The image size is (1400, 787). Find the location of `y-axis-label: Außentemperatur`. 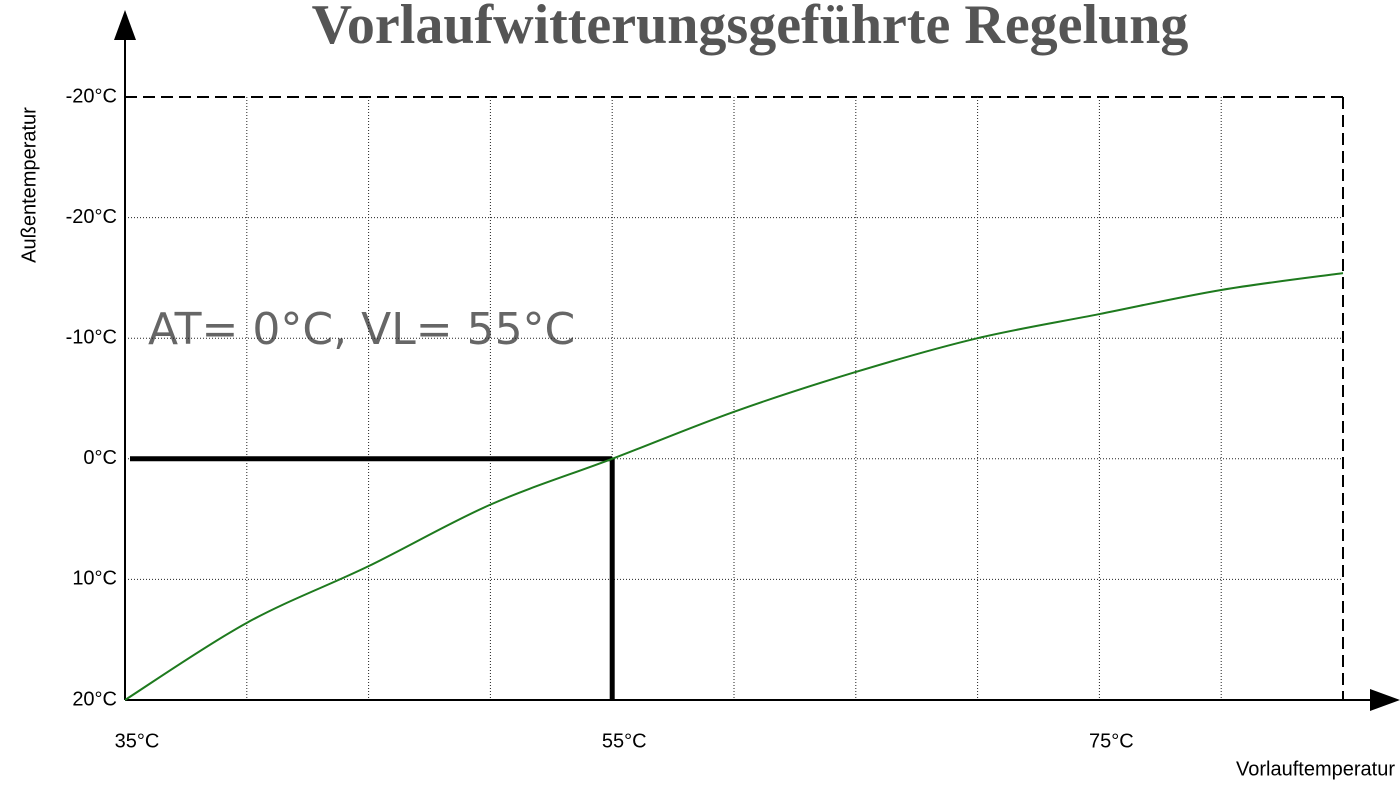

y-axis-label: Außentemperatur is located at coordinates (29, 185).